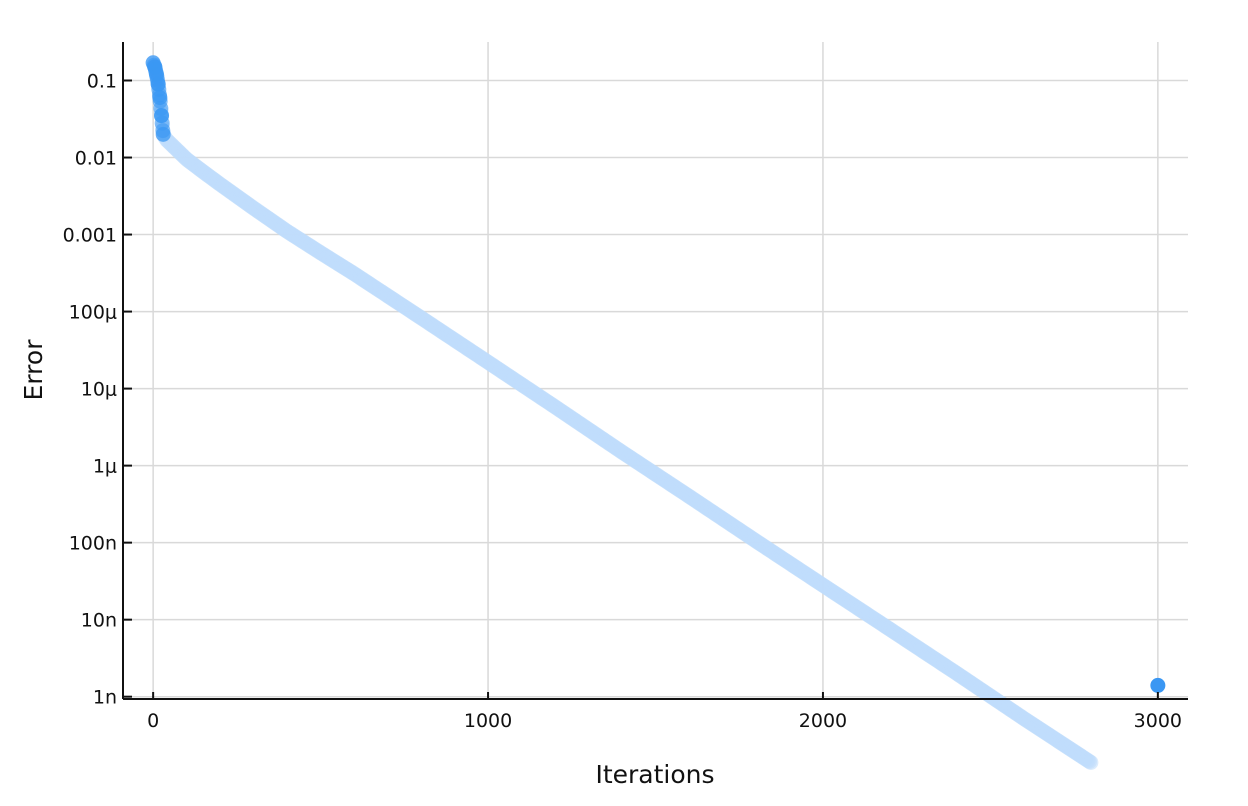  I want to click on data-point-final, so click(1158, 685).